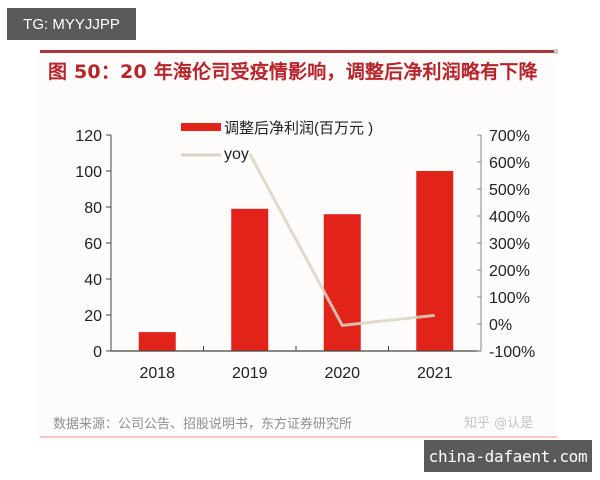 The image size is (600, 480). I want to click on watermark-badge-bottom-right: china-dafaent.com, so click(508, 456).